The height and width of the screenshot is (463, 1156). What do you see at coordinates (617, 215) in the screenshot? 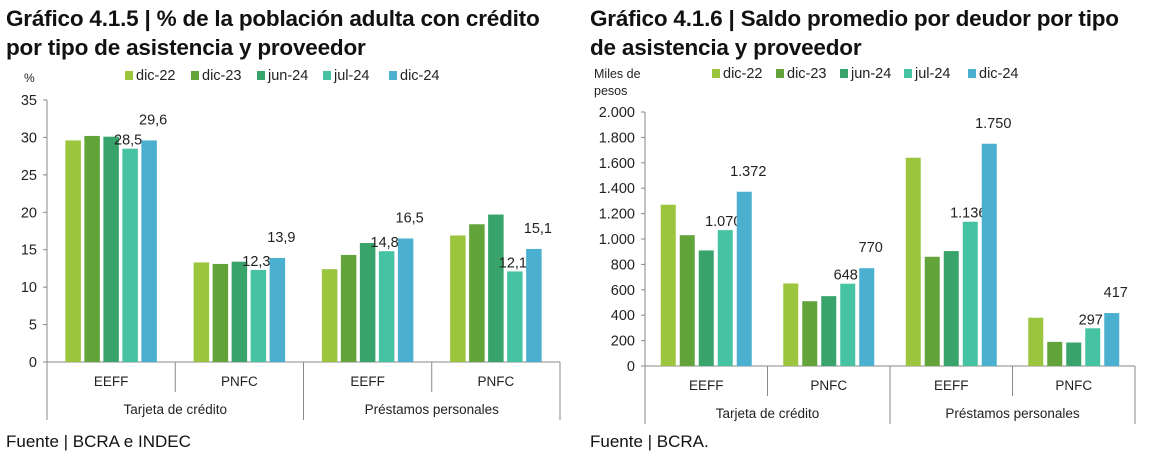
I see `y-tick-label: 1.200` at bounding box center [617, 215].